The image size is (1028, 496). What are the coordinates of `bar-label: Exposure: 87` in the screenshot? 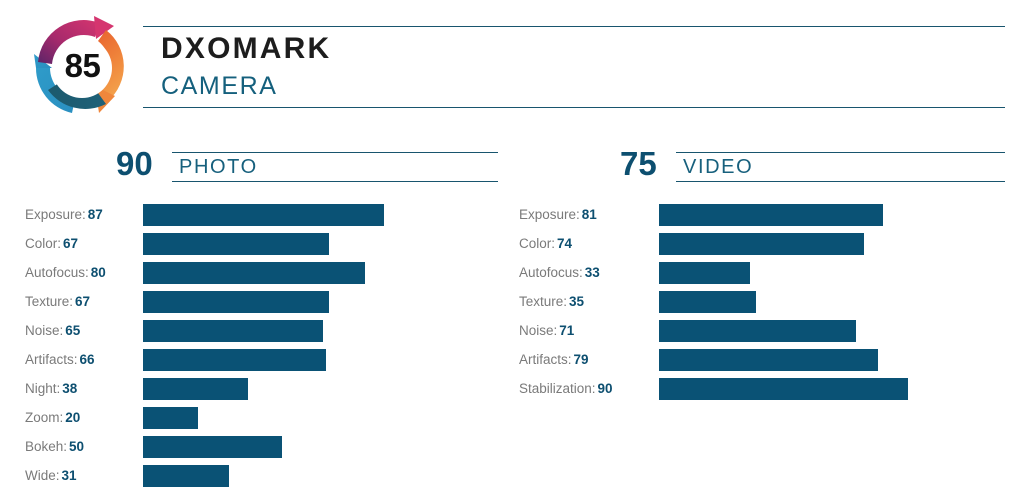 It's located at (81, 215).